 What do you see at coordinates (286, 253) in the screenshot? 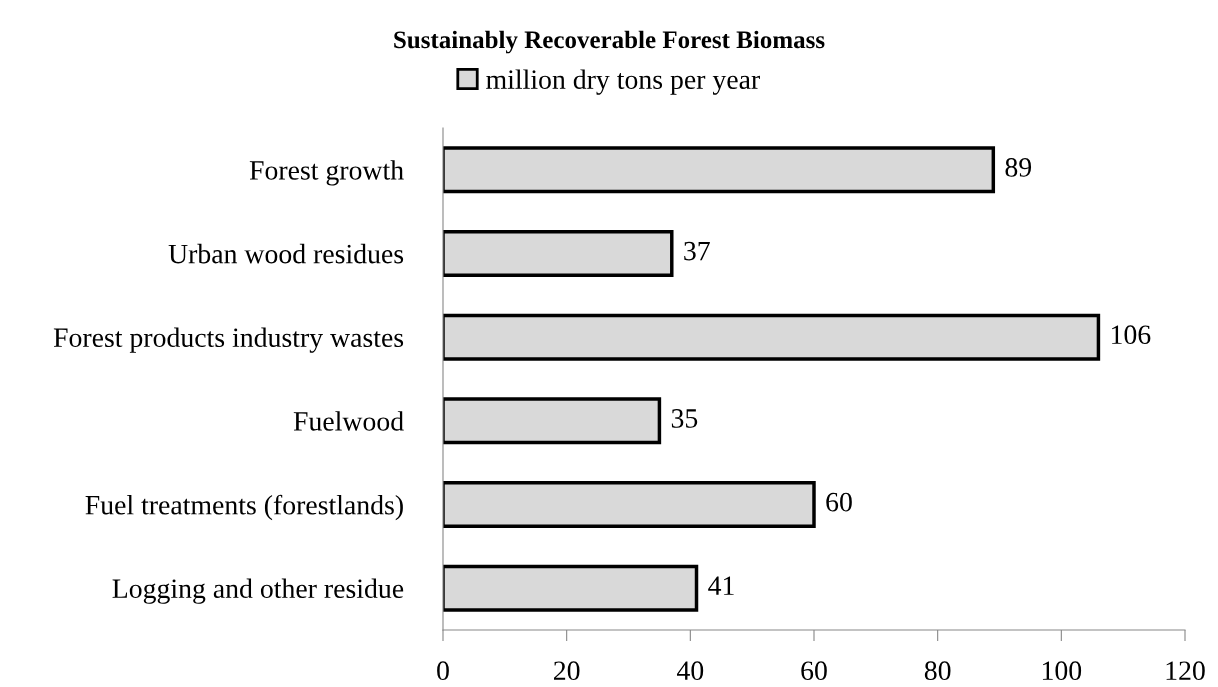
I see `y-tick-label: Urban wood residues` at bounding box center [286, 253].